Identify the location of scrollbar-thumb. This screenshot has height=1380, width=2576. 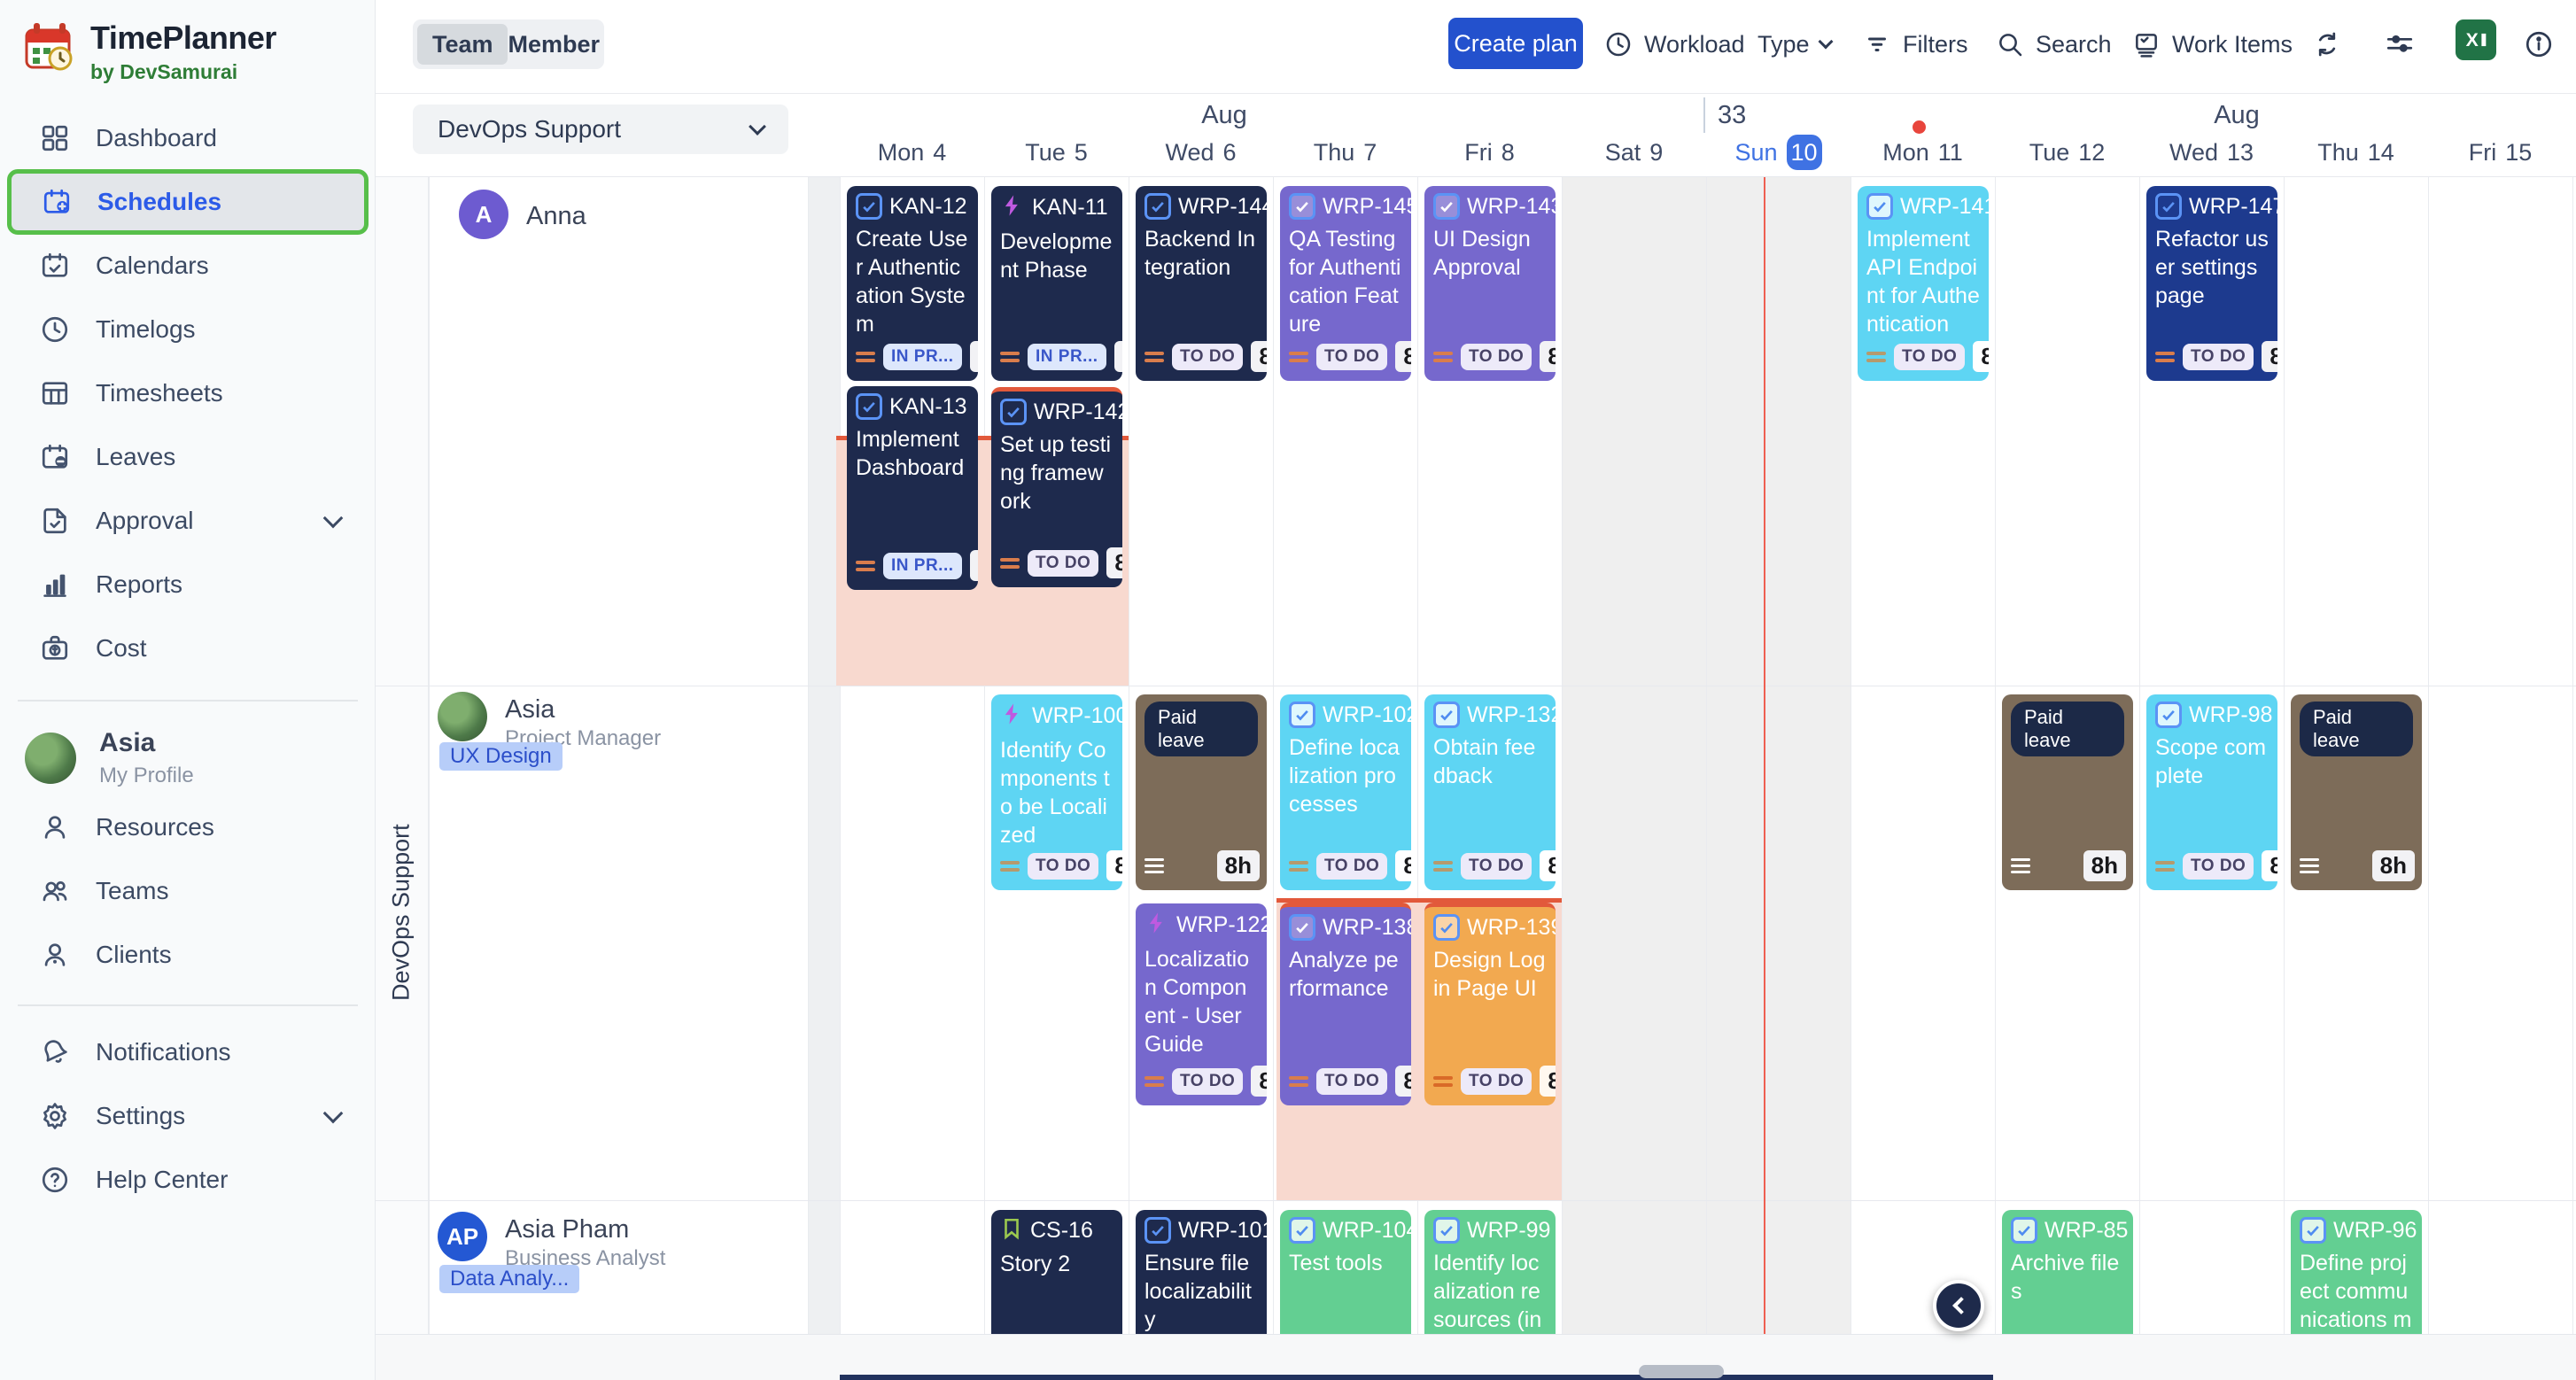
(1681, 1371).